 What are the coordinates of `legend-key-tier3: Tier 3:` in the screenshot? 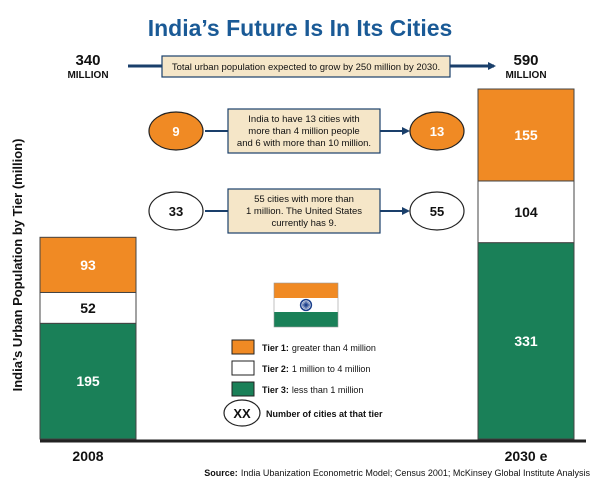 It's located at (275, 390).